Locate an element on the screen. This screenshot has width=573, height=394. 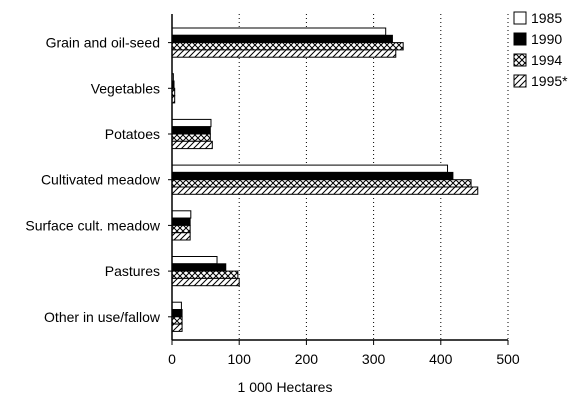
bar-pastures-1985 is located at coordinates (194, 260).